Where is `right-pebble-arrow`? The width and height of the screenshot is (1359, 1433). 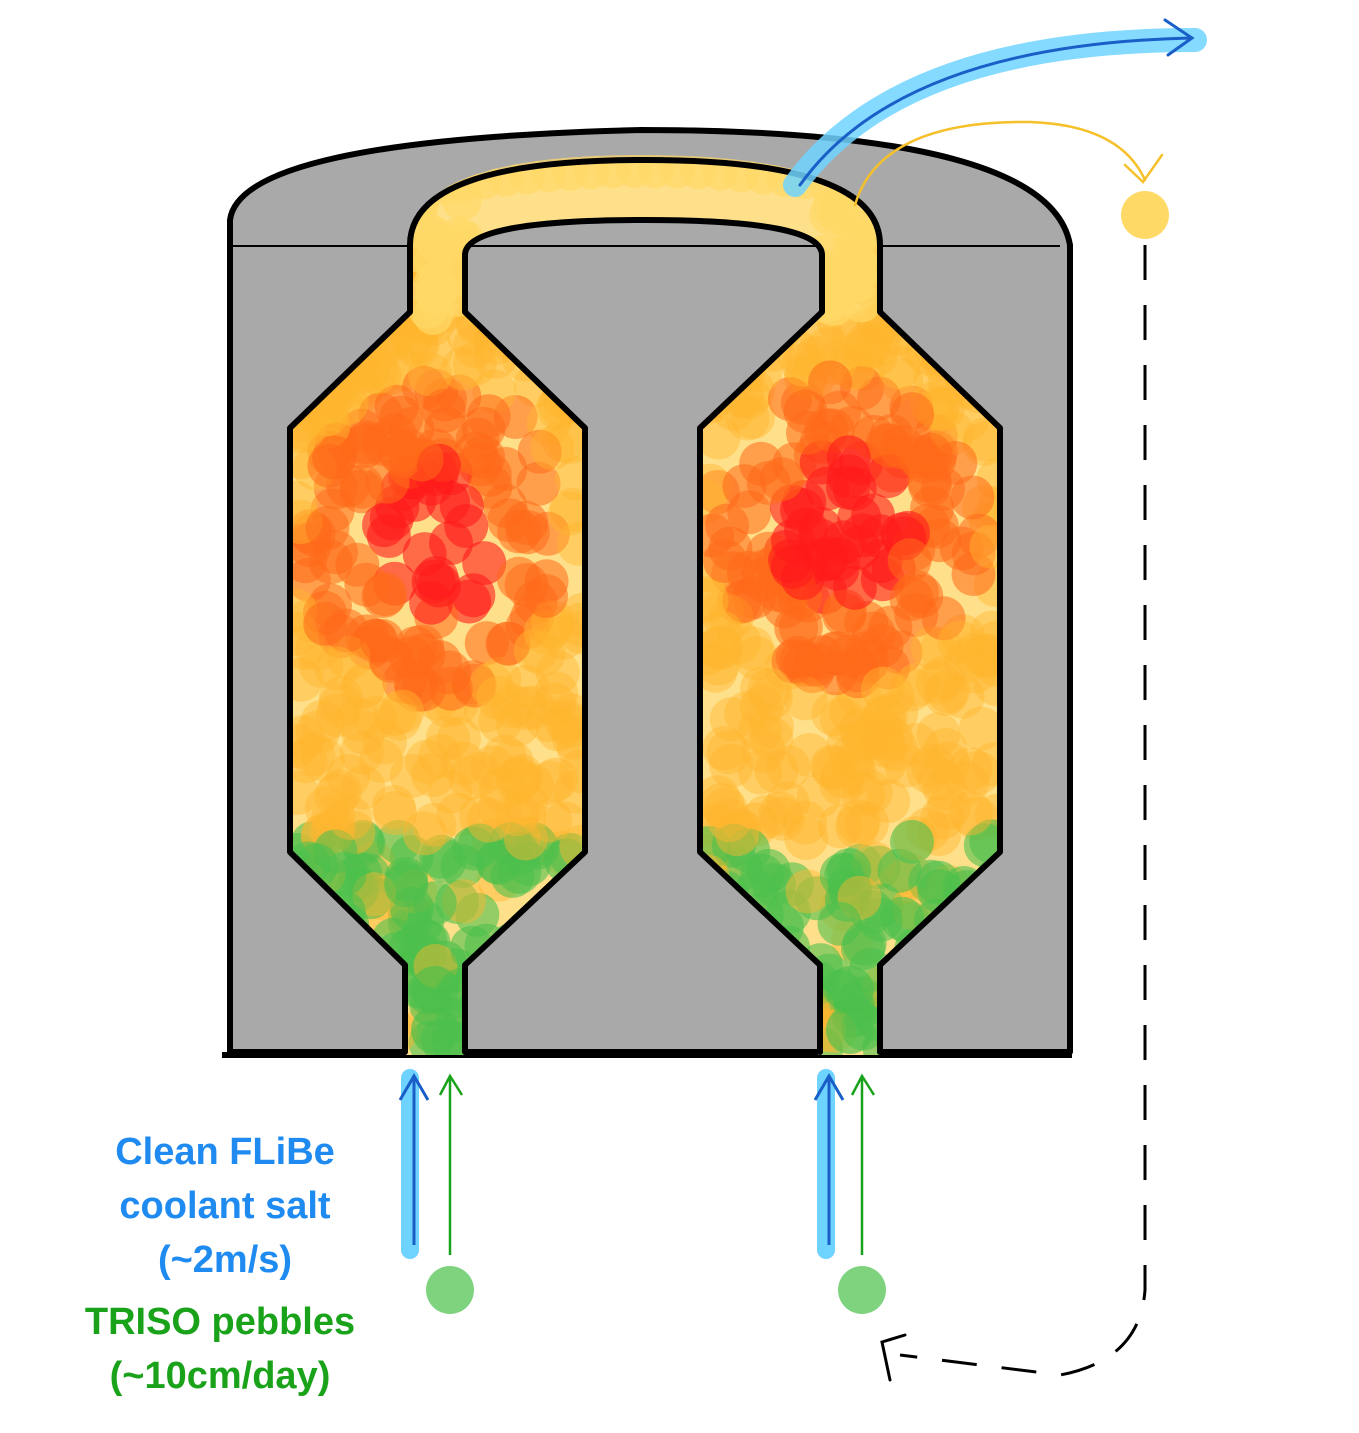 right-pebble-arrow is located at coordinates (863, 1164).